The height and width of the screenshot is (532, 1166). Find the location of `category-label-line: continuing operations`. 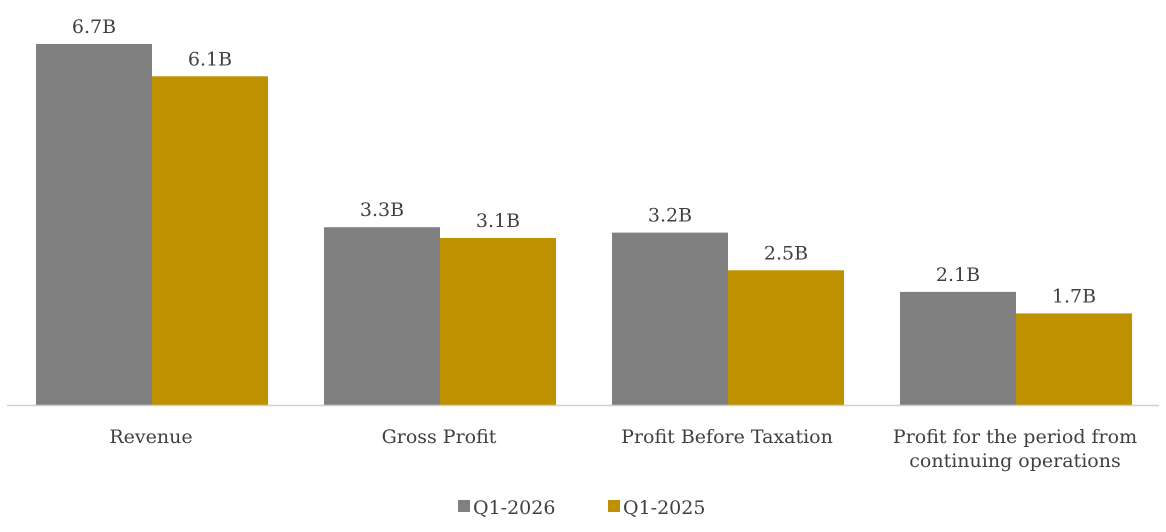

category-label-line: continuing operations is located at coordinates (1014, 461).